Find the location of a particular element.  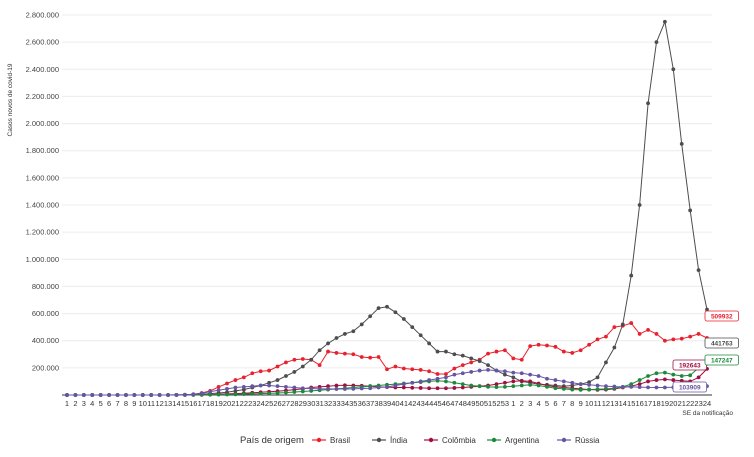

x-tick-label: 16 is located at coordinates (193, 403).